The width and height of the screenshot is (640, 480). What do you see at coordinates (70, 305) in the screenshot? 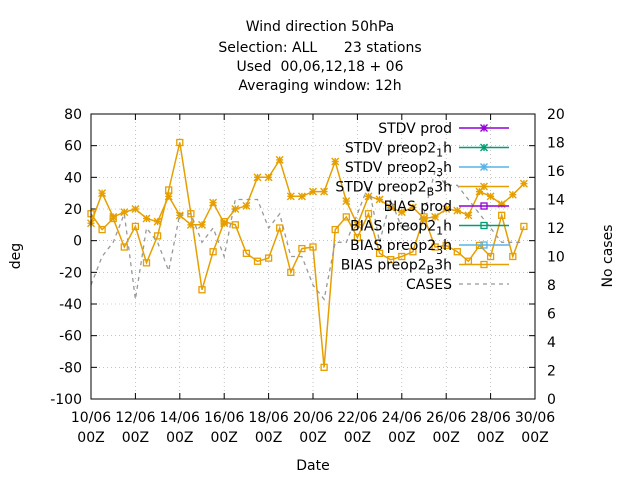
I see `y-tick-label: -40` at bounding box center [70, 305].